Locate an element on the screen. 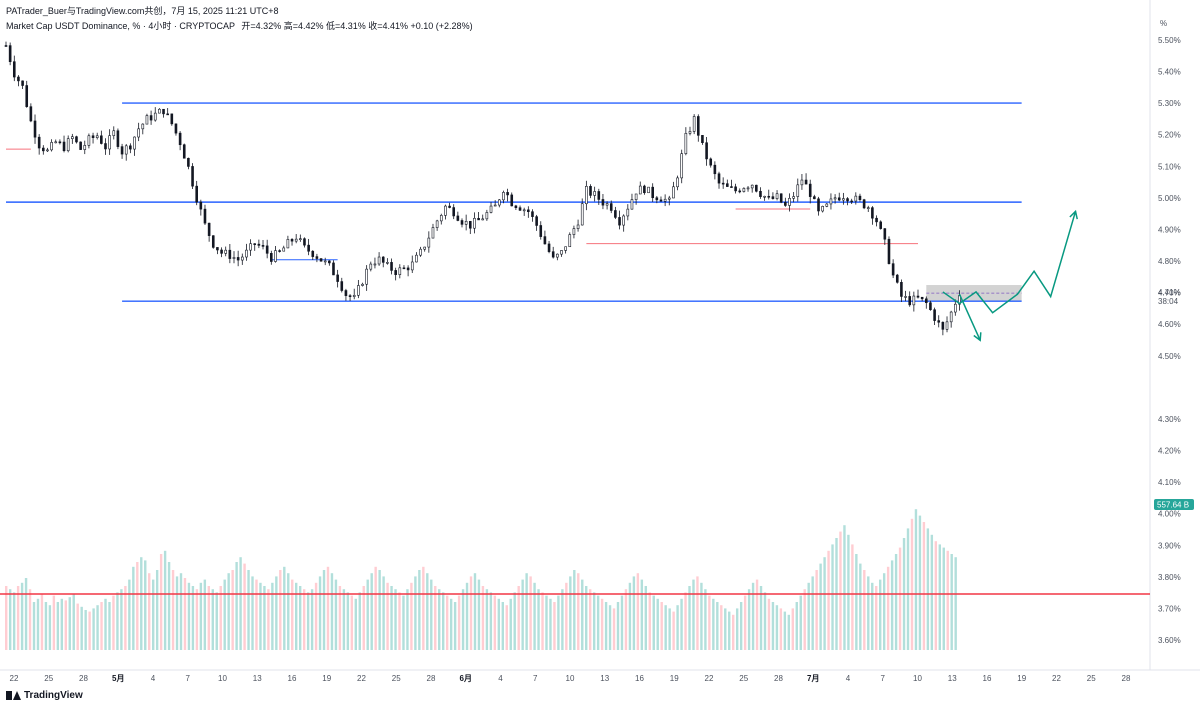 This screenshot has width=1200, height=706. y-tick-label: 5.40% is located at coordinates (1169, 72).